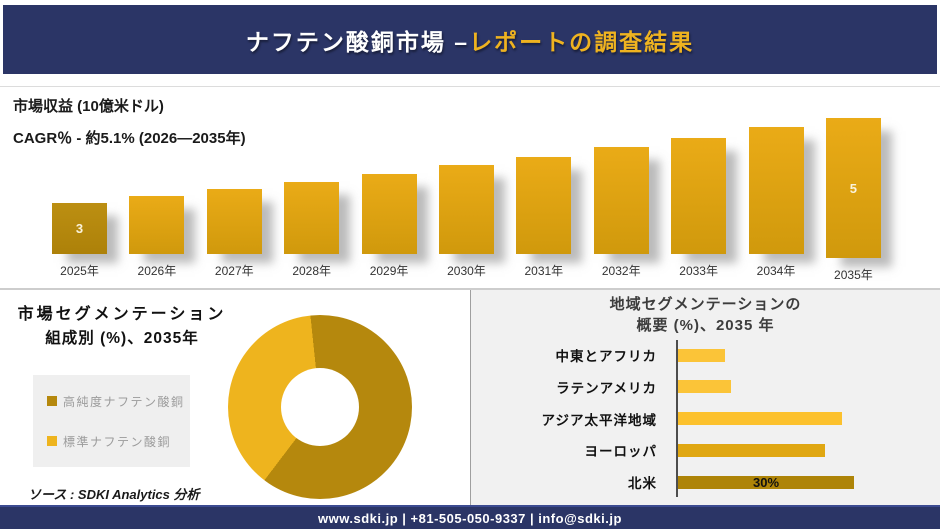  Describe the element at coordinates (705, 315) in the screenshot. I see `region-title: 地域セグメンテーションの 概要 (%)、2035 年` at that location.